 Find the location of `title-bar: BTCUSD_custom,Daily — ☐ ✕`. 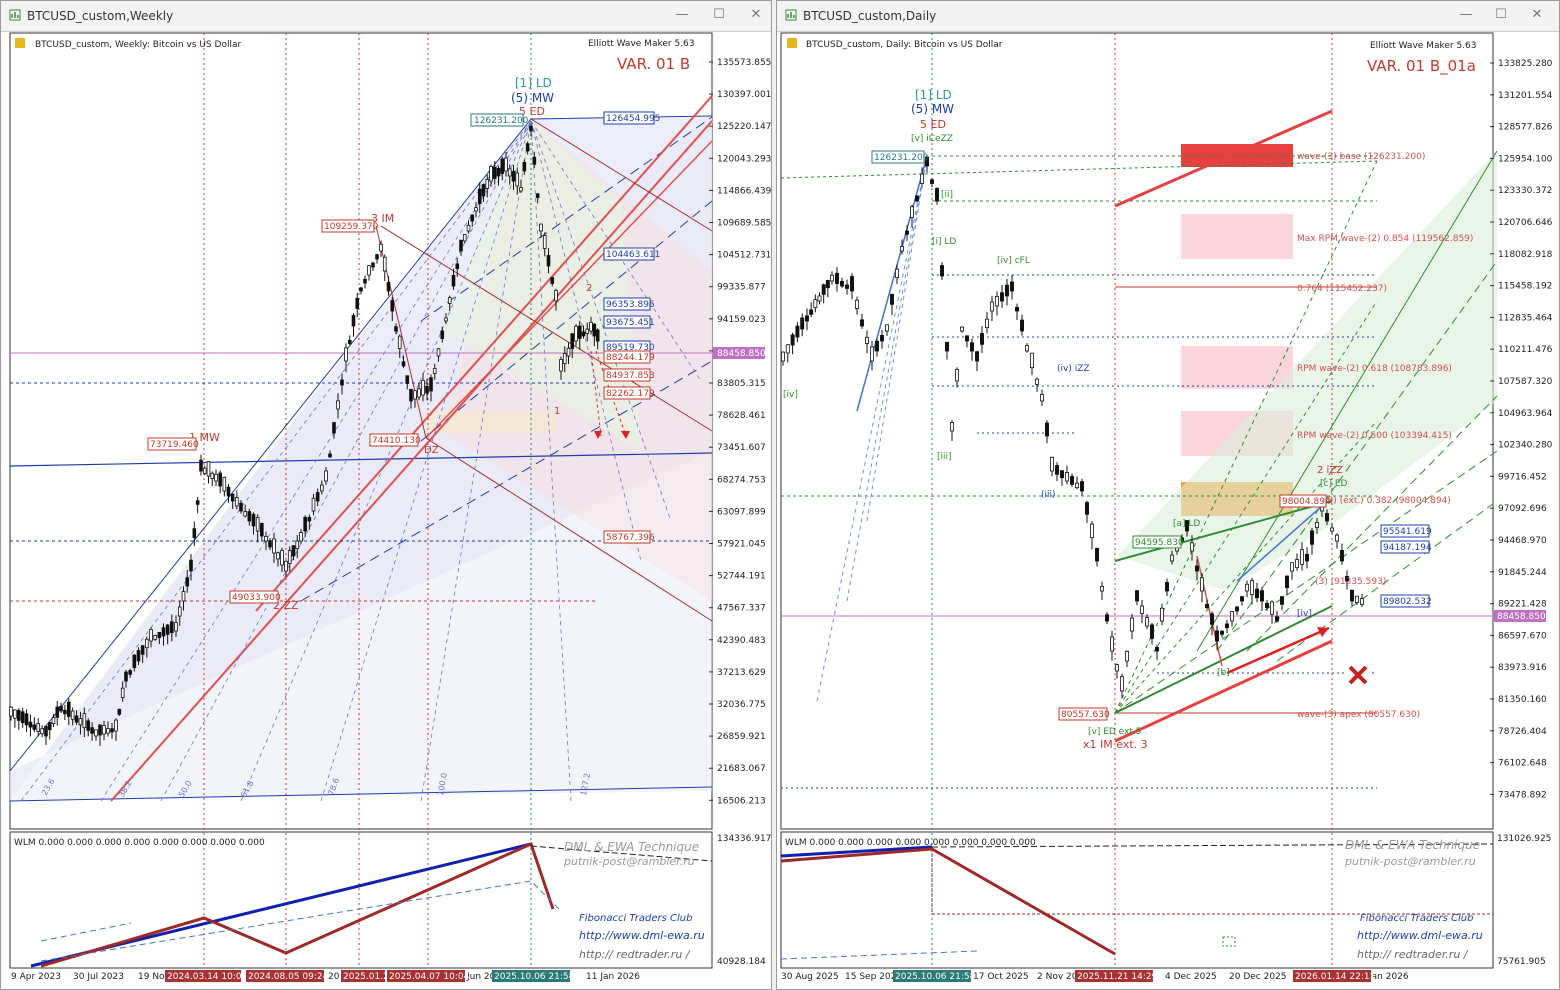

title-bar: BTCUSD_custom,Daily — ☐ ✕ is located at coordinates (1168, 16).